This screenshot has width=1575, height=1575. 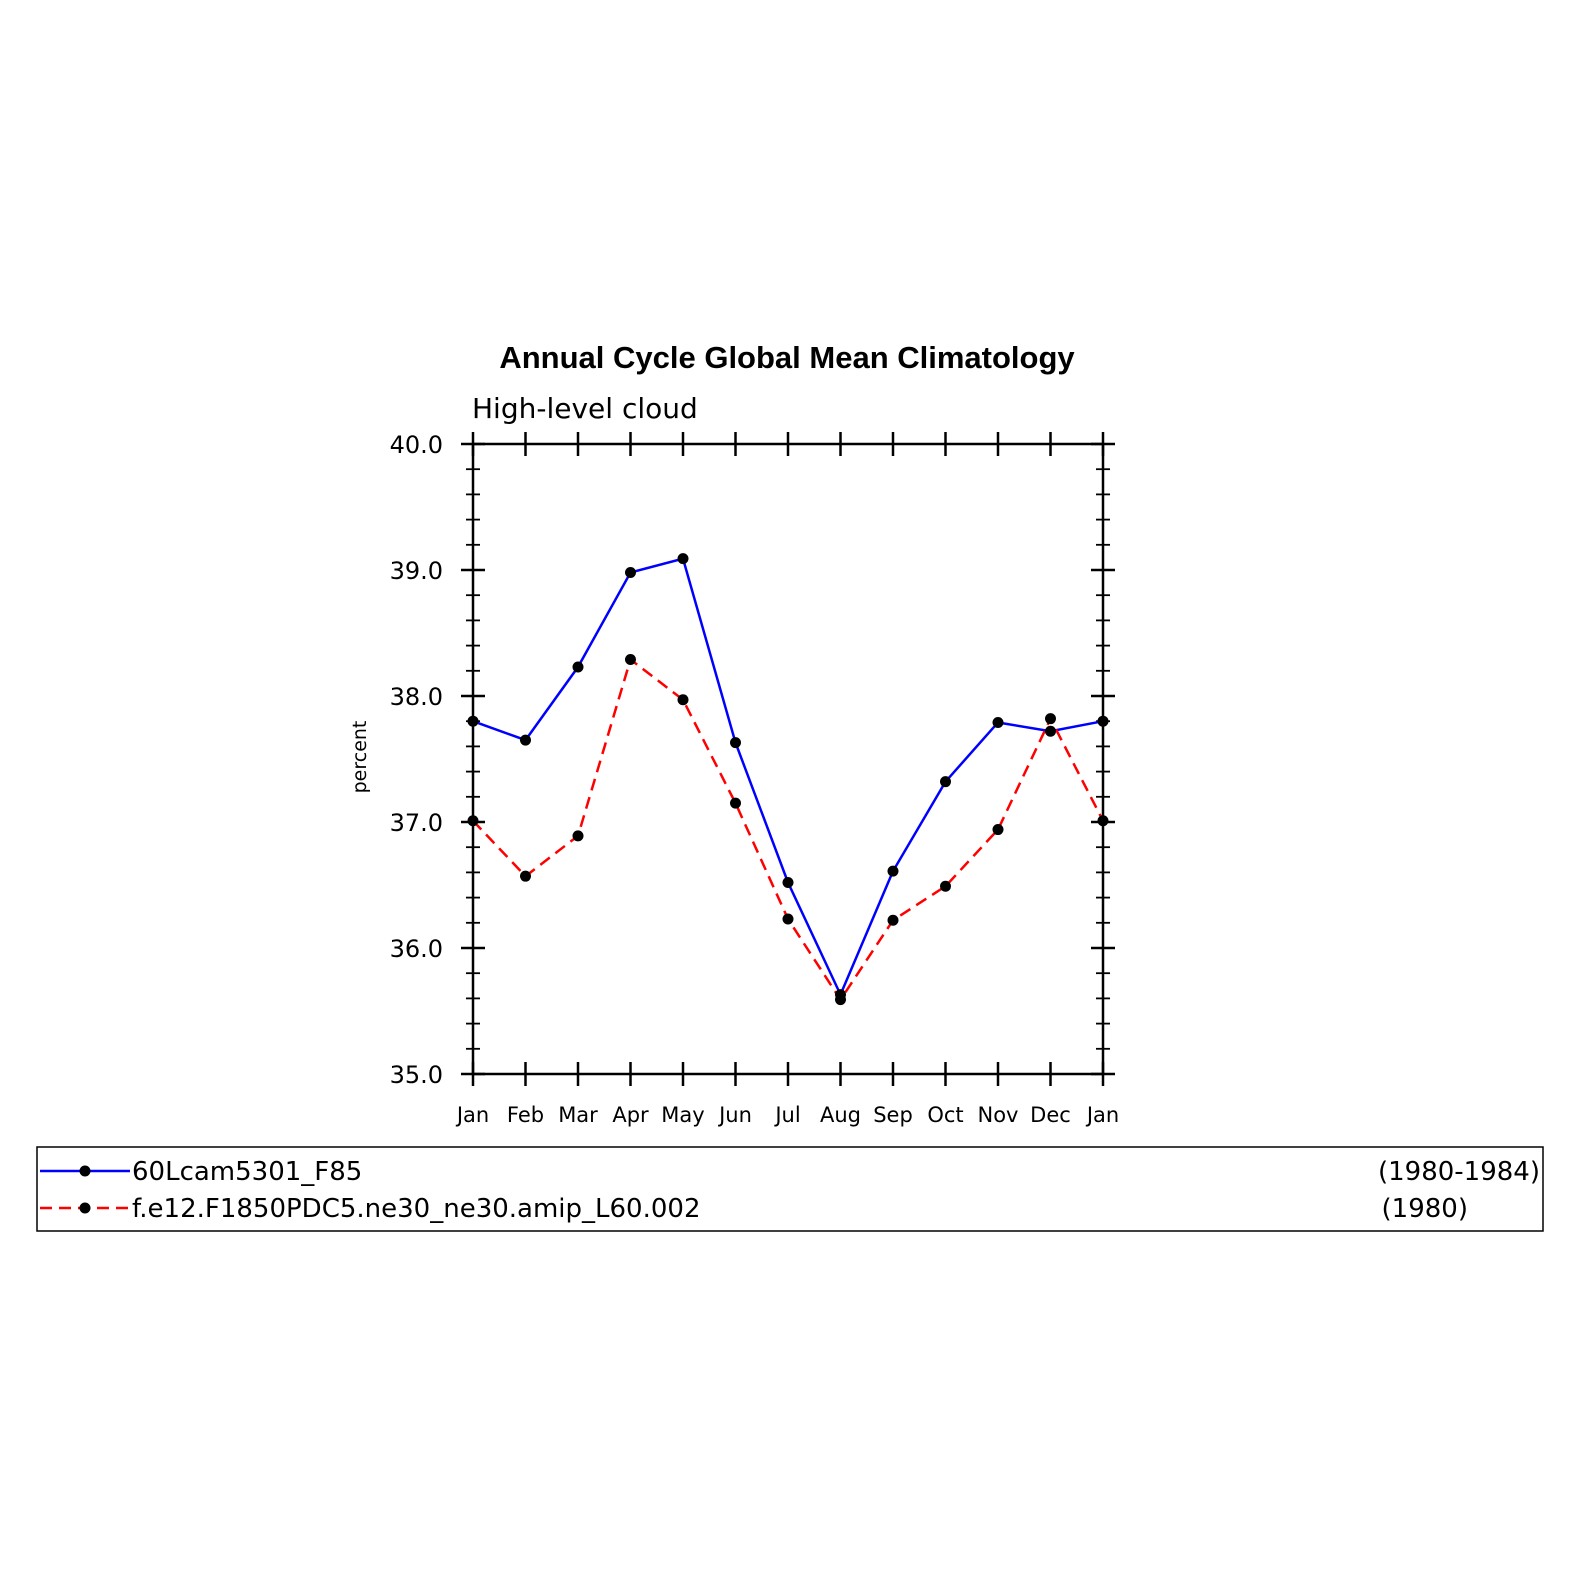 I want to click on y-tick-label: 36.0, so click(x=416, y=949).